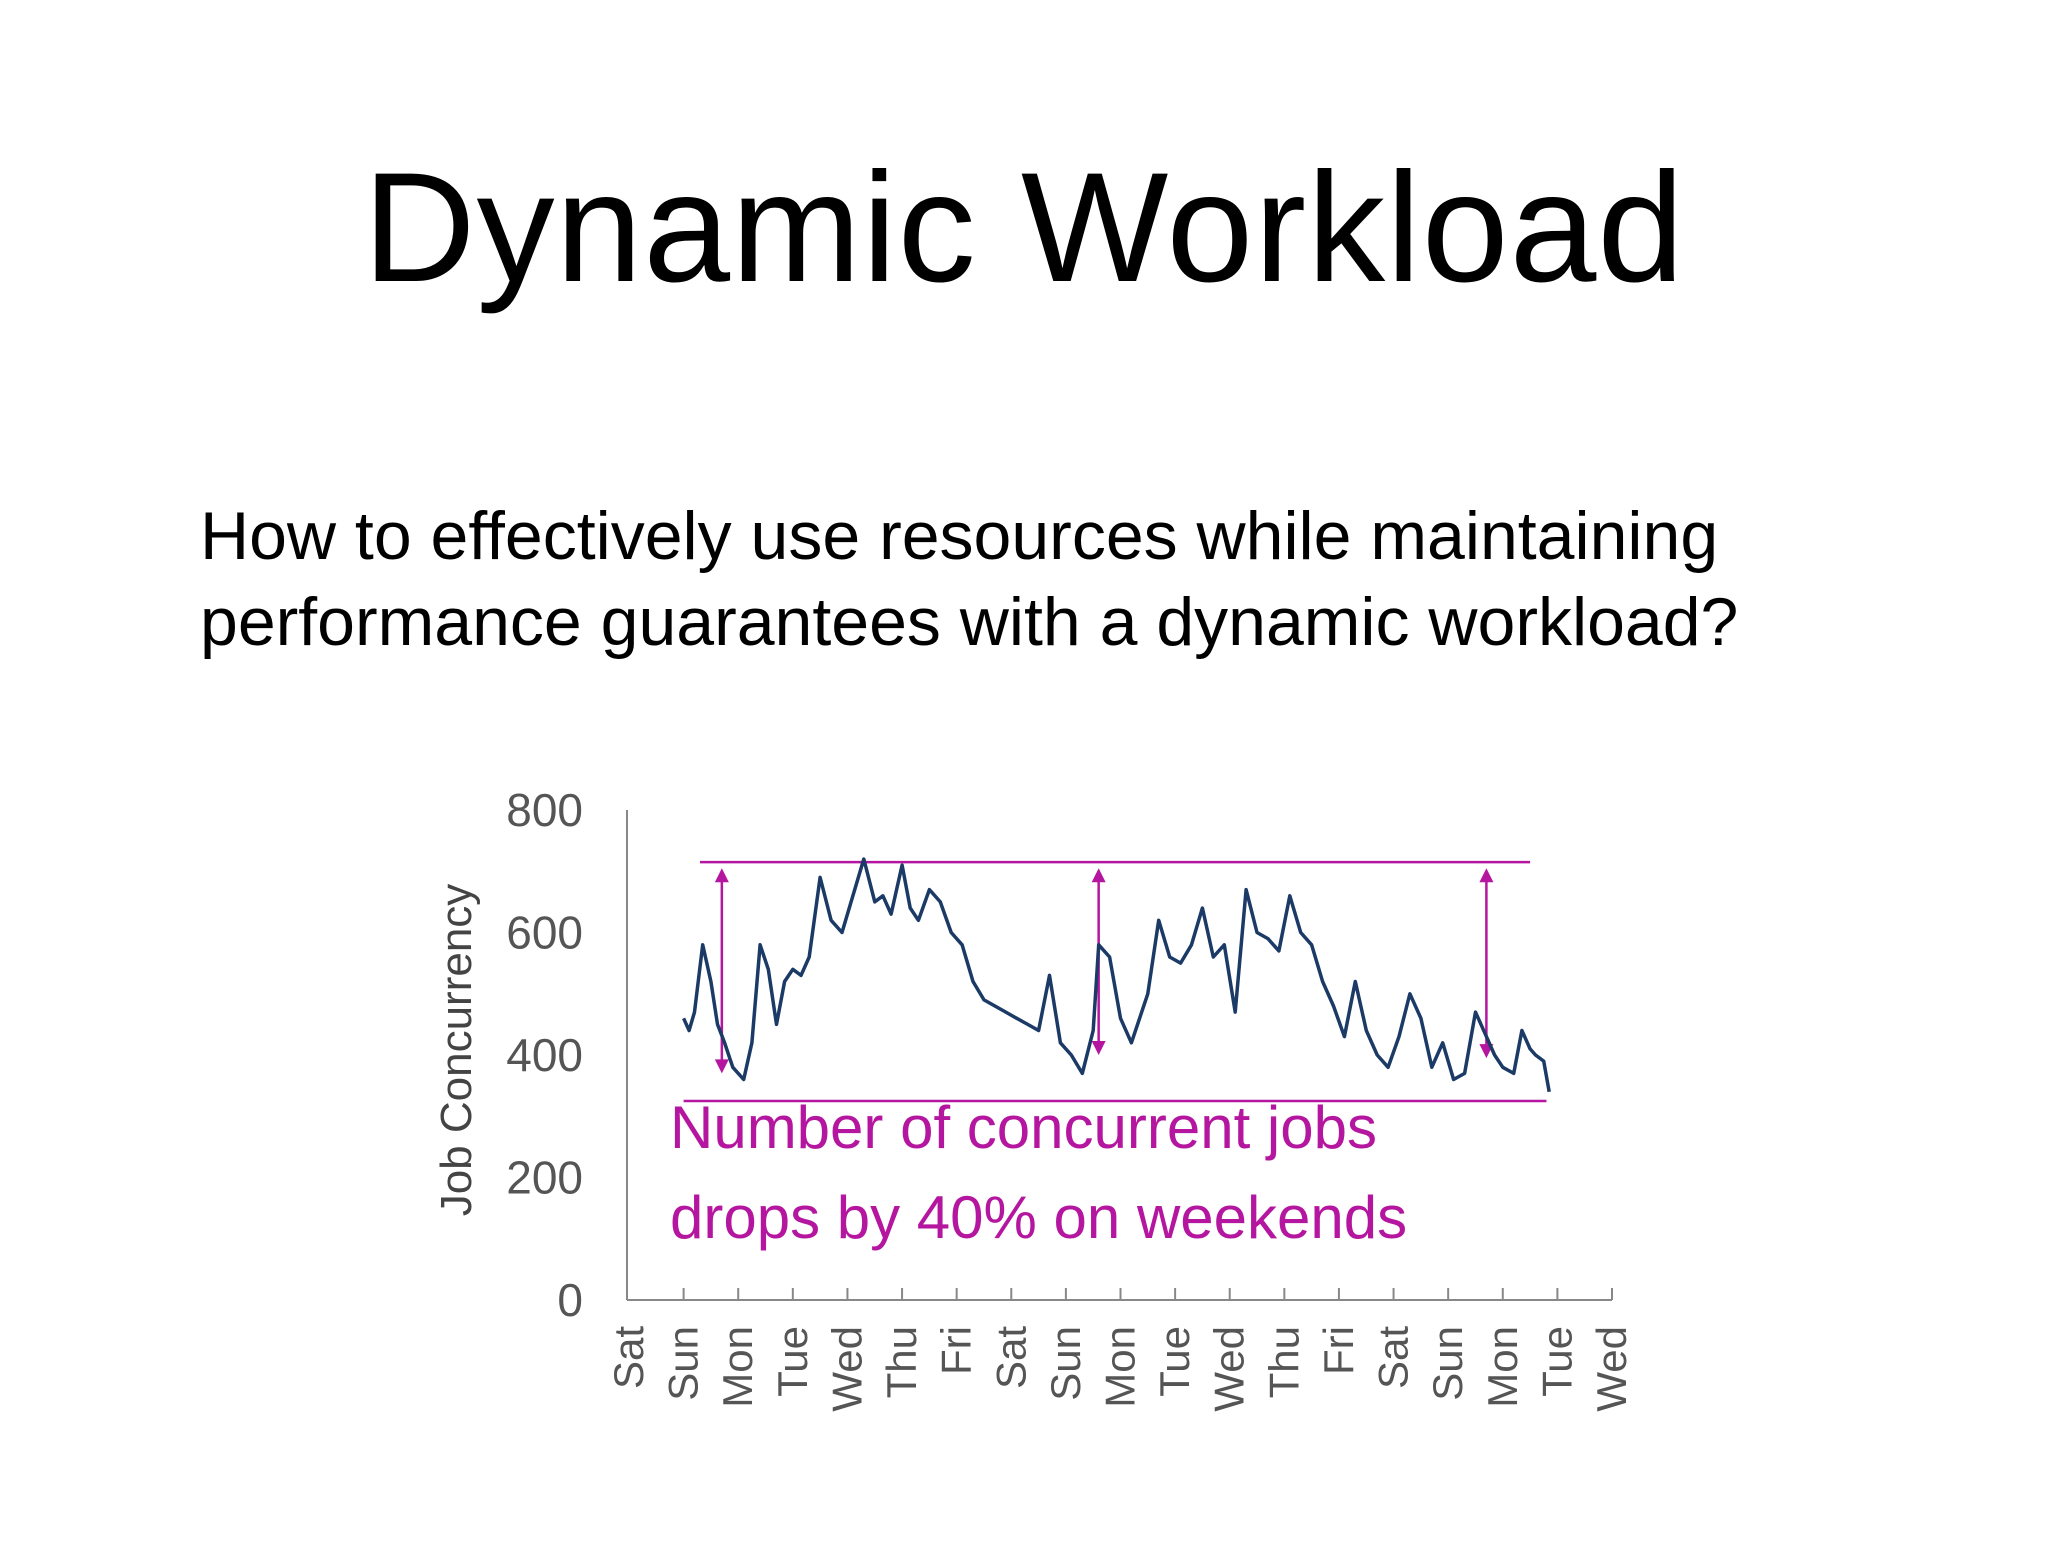 Image resolution: width=2048 pixels, height=1541 pixels. I want to click on annotation-text-line-2: drops by 40% on weekends, so click(1038, 1217).